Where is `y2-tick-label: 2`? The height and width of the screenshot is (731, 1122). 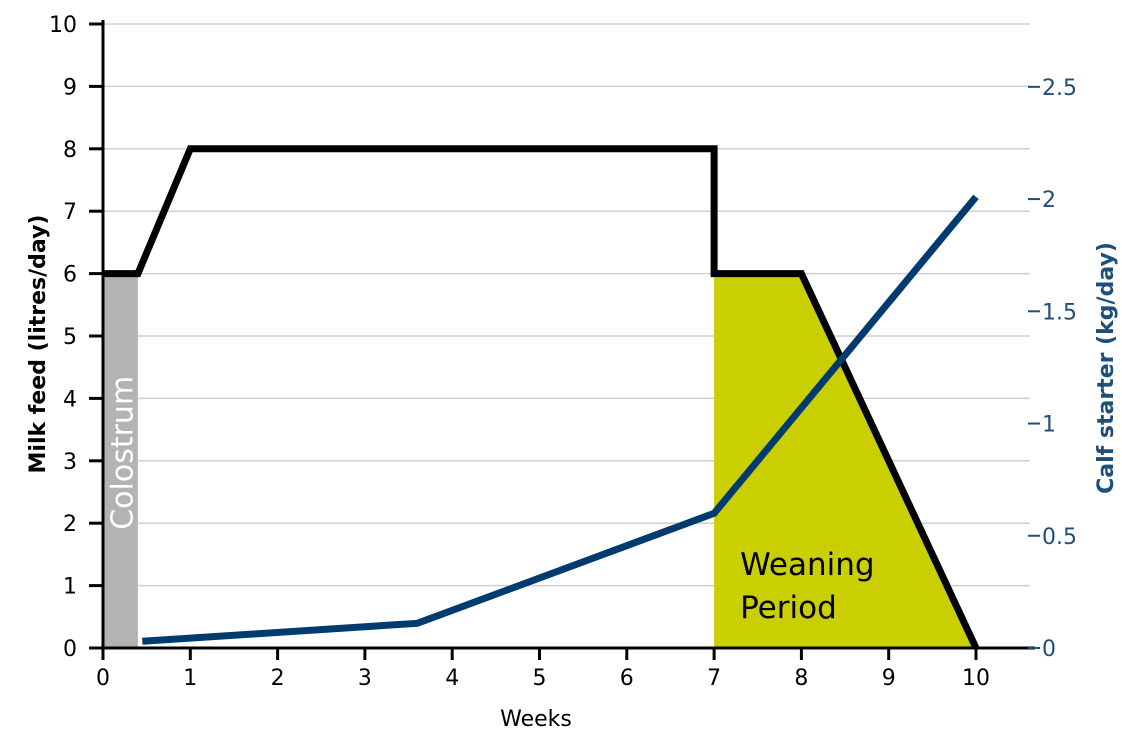
y2-tick-label: 2 is located at coordinates (1049, 200).